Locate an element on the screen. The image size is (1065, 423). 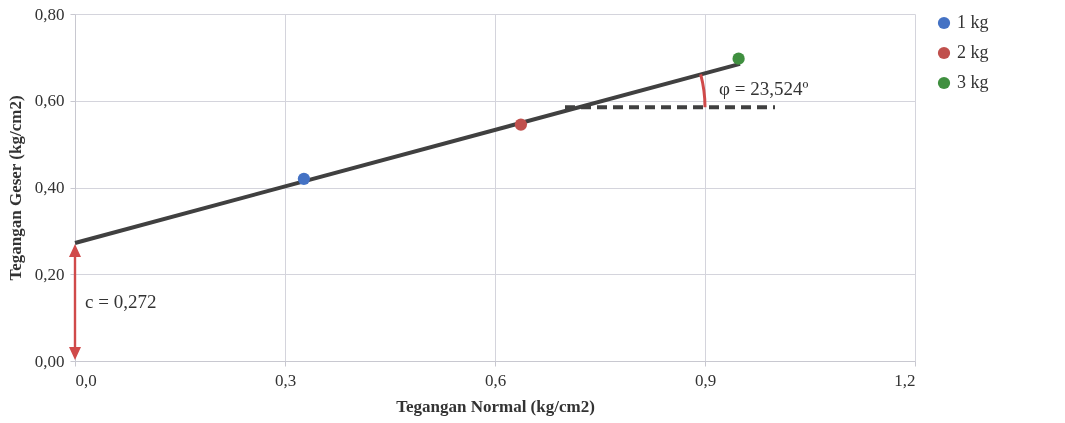
y-tick-label: 0,00 is located at coordinates (49, 361).